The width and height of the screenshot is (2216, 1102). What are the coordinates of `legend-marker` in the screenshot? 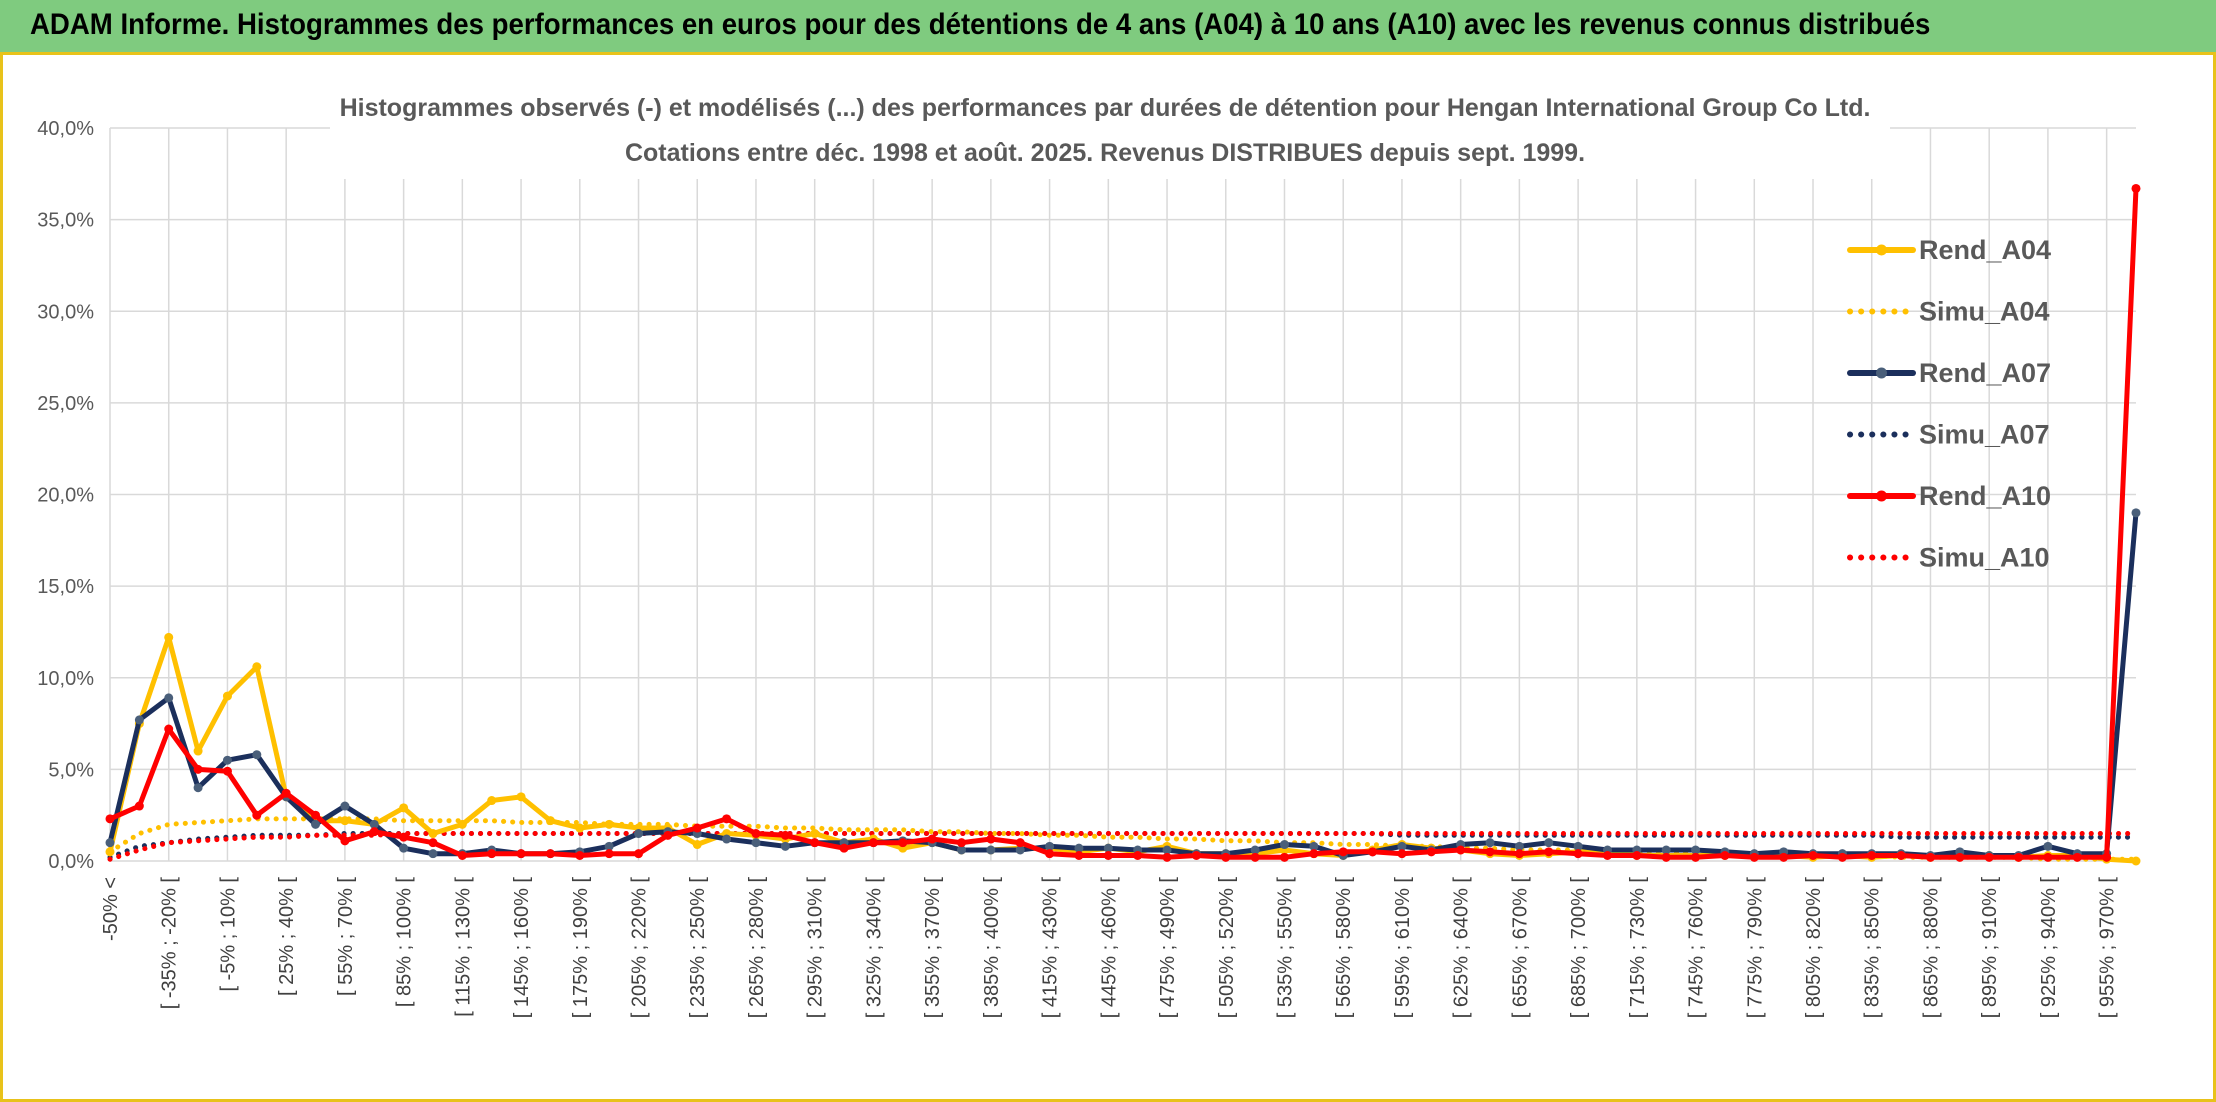 It's located at (1881, 250).